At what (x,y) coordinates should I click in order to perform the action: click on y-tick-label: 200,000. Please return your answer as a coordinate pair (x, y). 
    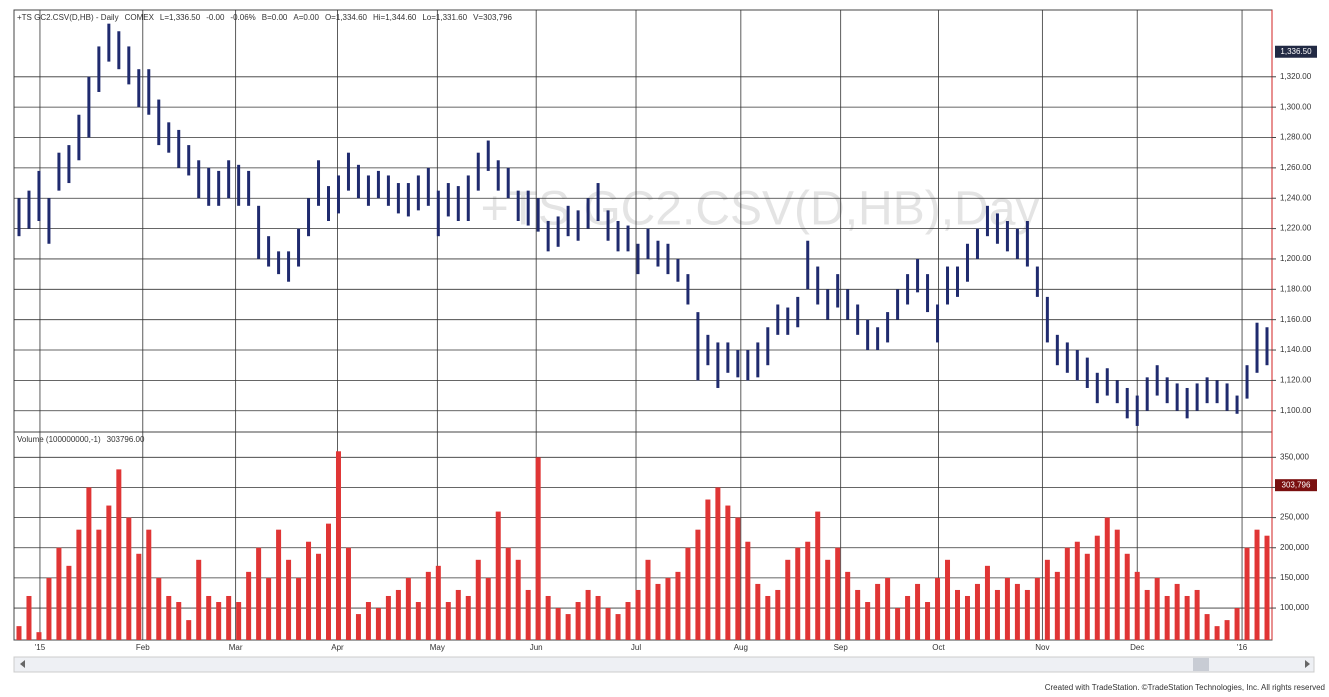
    Looking at the image, I should click on (1294, 547).